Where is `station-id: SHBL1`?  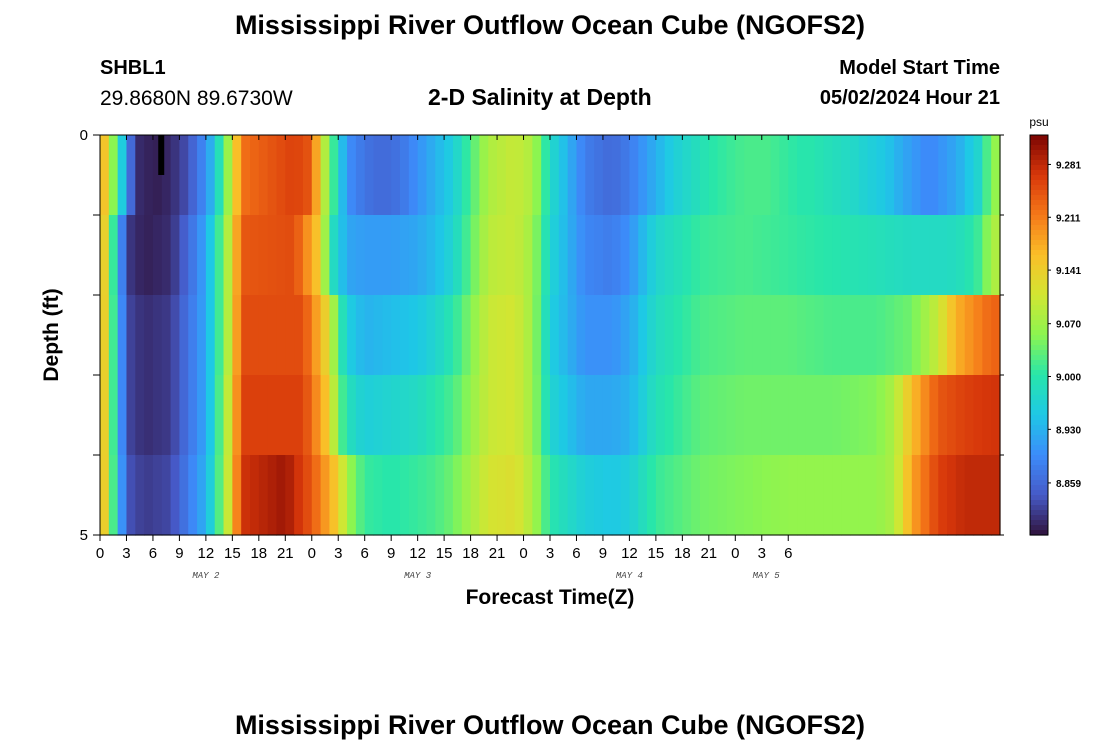 station-id: SHBL1 is located at coordinates (133, 68).